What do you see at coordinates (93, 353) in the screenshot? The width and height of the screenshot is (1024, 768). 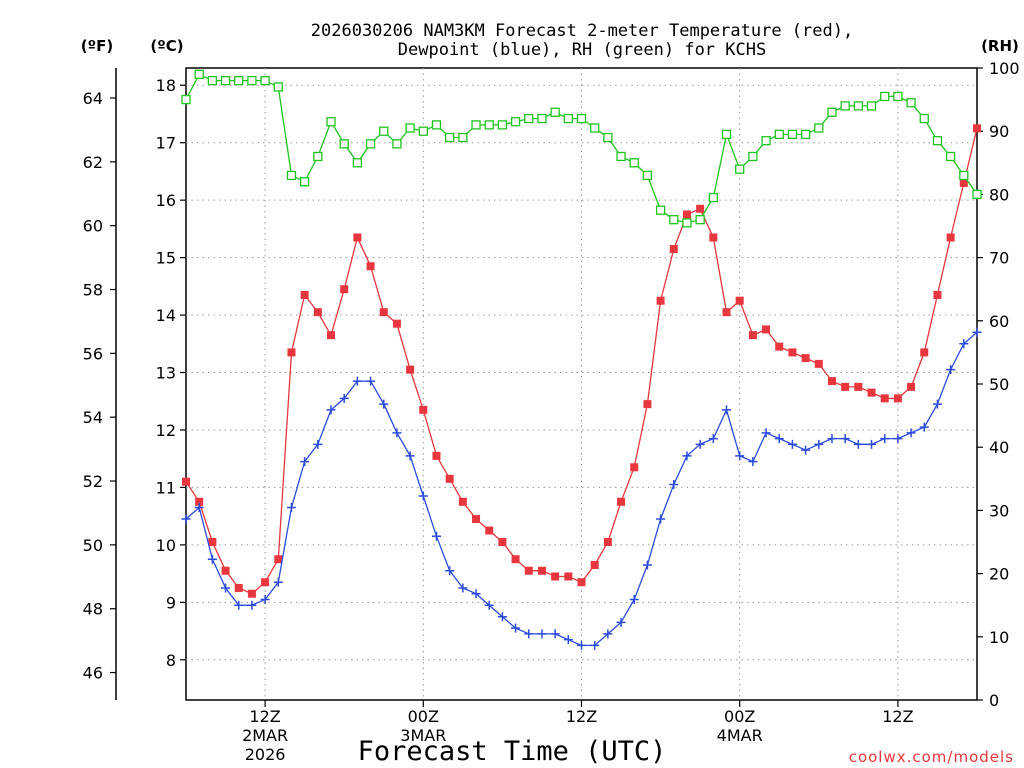 I see `fahrenheit-tick-label: 56` at bounding box center [93, 353].